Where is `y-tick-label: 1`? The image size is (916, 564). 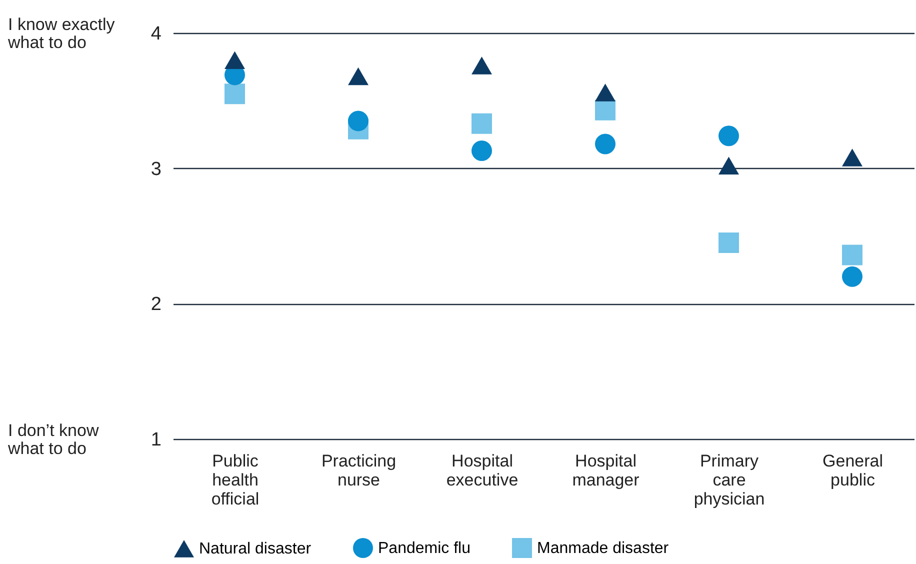 y-tick-label: 1 is located at coordinates (156, 440).